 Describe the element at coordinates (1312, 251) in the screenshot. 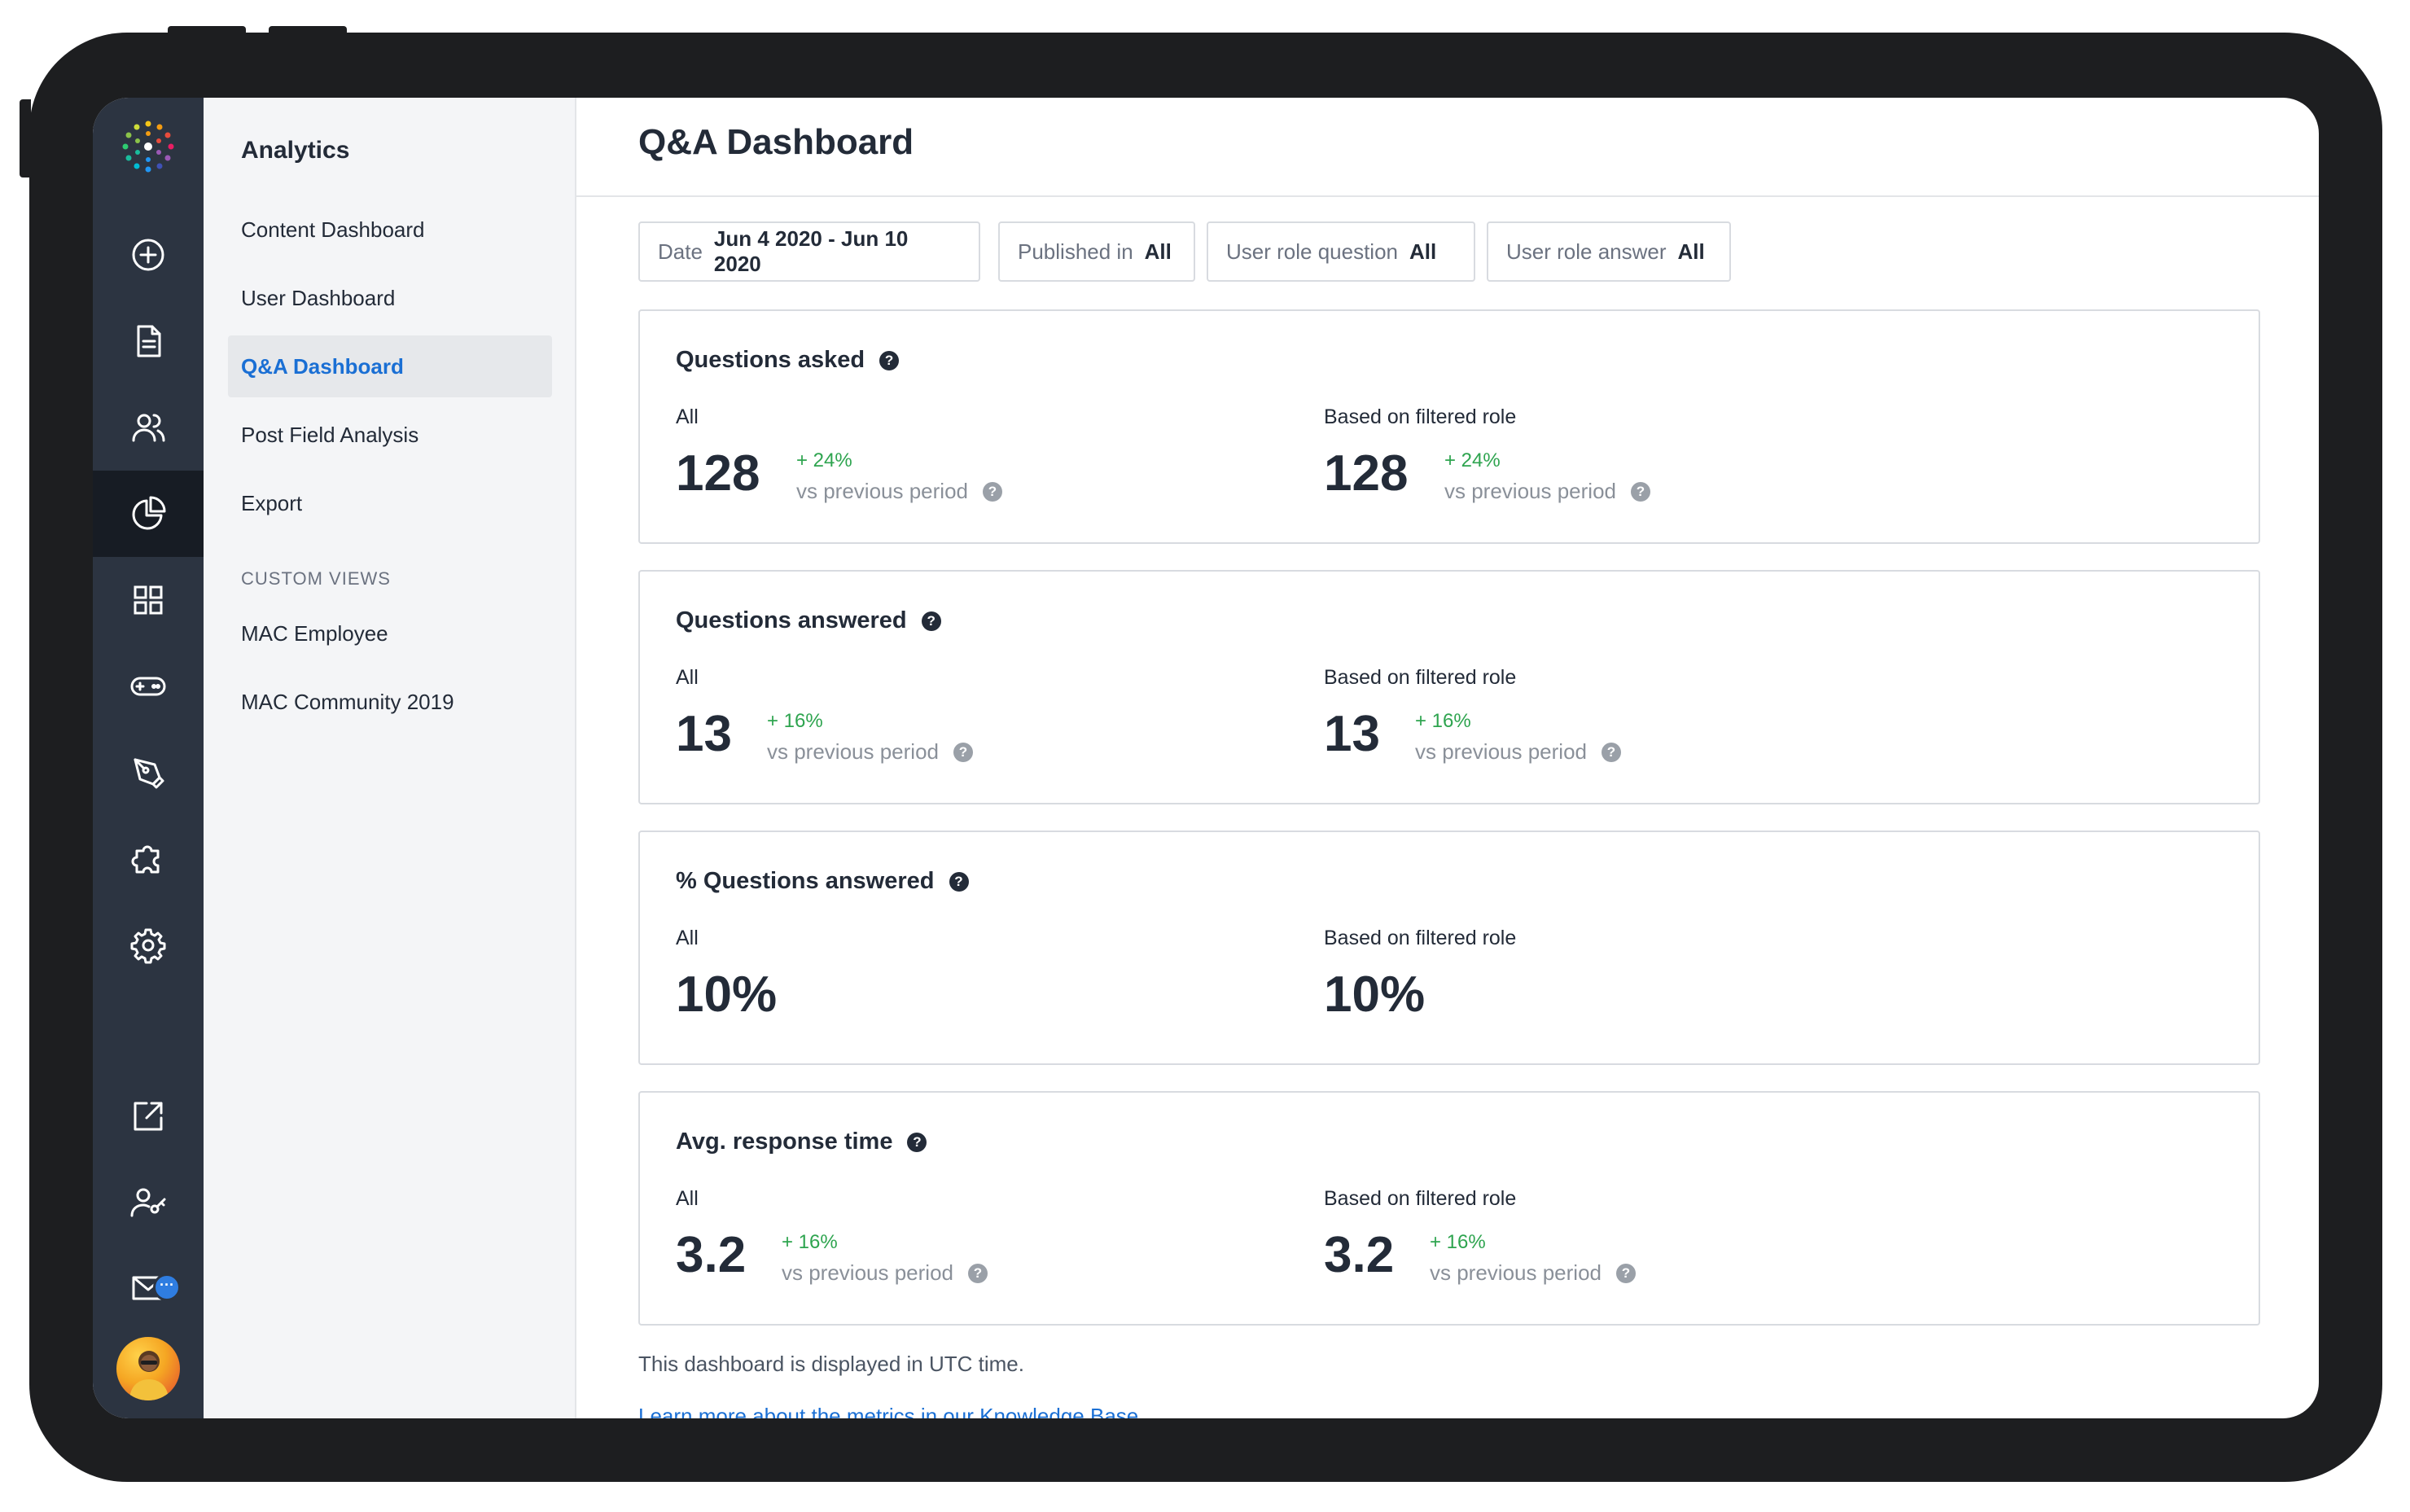

I see `filter-label: User role question` at that location.